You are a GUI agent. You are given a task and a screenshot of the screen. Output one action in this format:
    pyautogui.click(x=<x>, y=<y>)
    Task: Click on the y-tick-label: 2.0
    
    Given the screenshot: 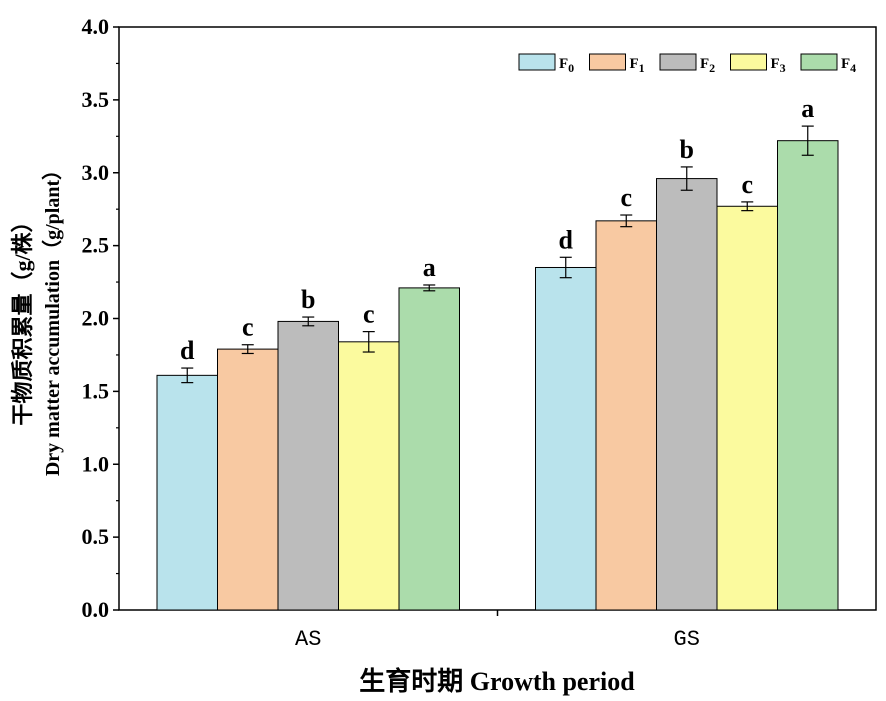 What is the action you would take?
    pyautogui.click(x=96, y=318)
    